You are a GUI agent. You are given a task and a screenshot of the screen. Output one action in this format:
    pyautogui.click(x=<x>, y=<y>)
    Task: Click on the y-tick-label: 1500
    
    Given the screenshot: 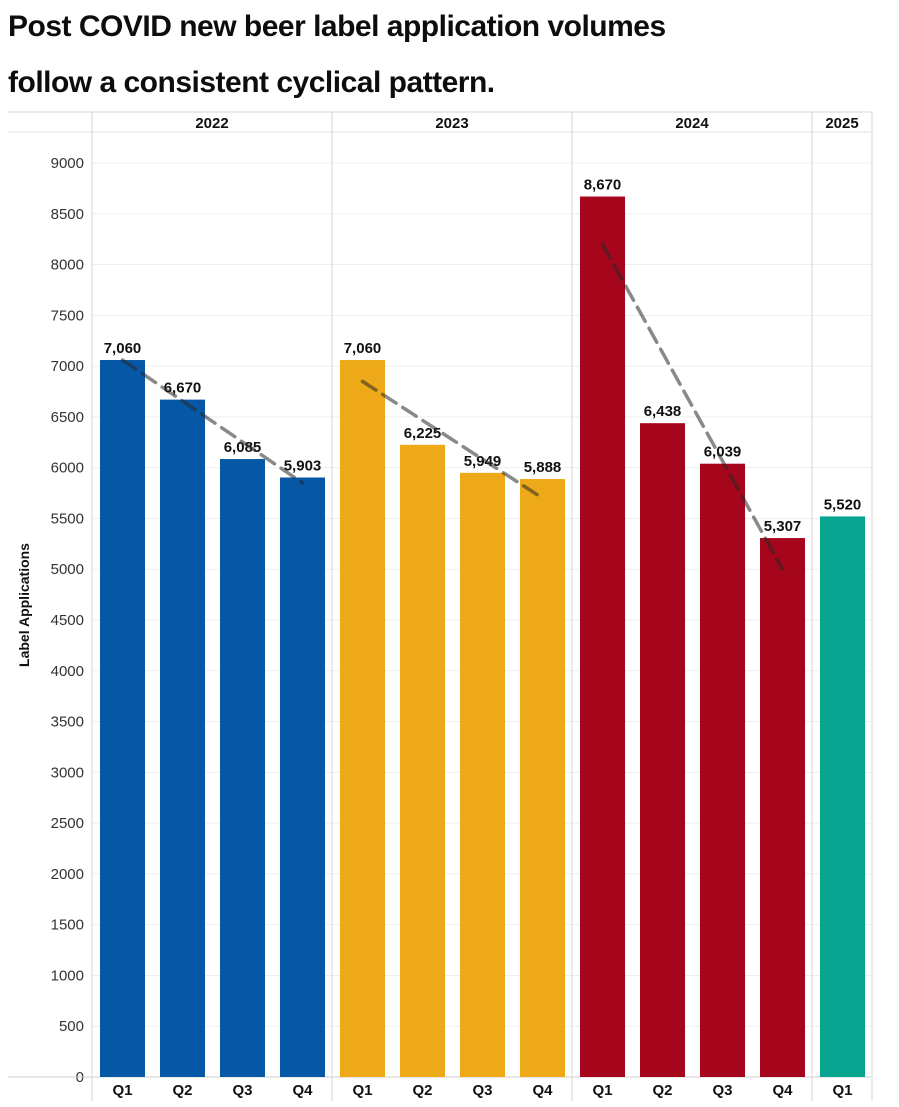 What is the action you would take?
    pyautogui.click(x=67, y=925)
    